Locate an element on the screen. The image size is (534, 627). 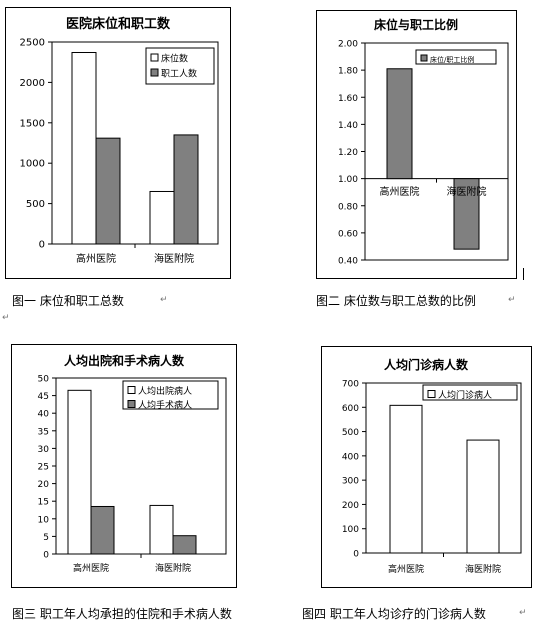
y-tick-label: 2500 is located at coordinates (32, 43).